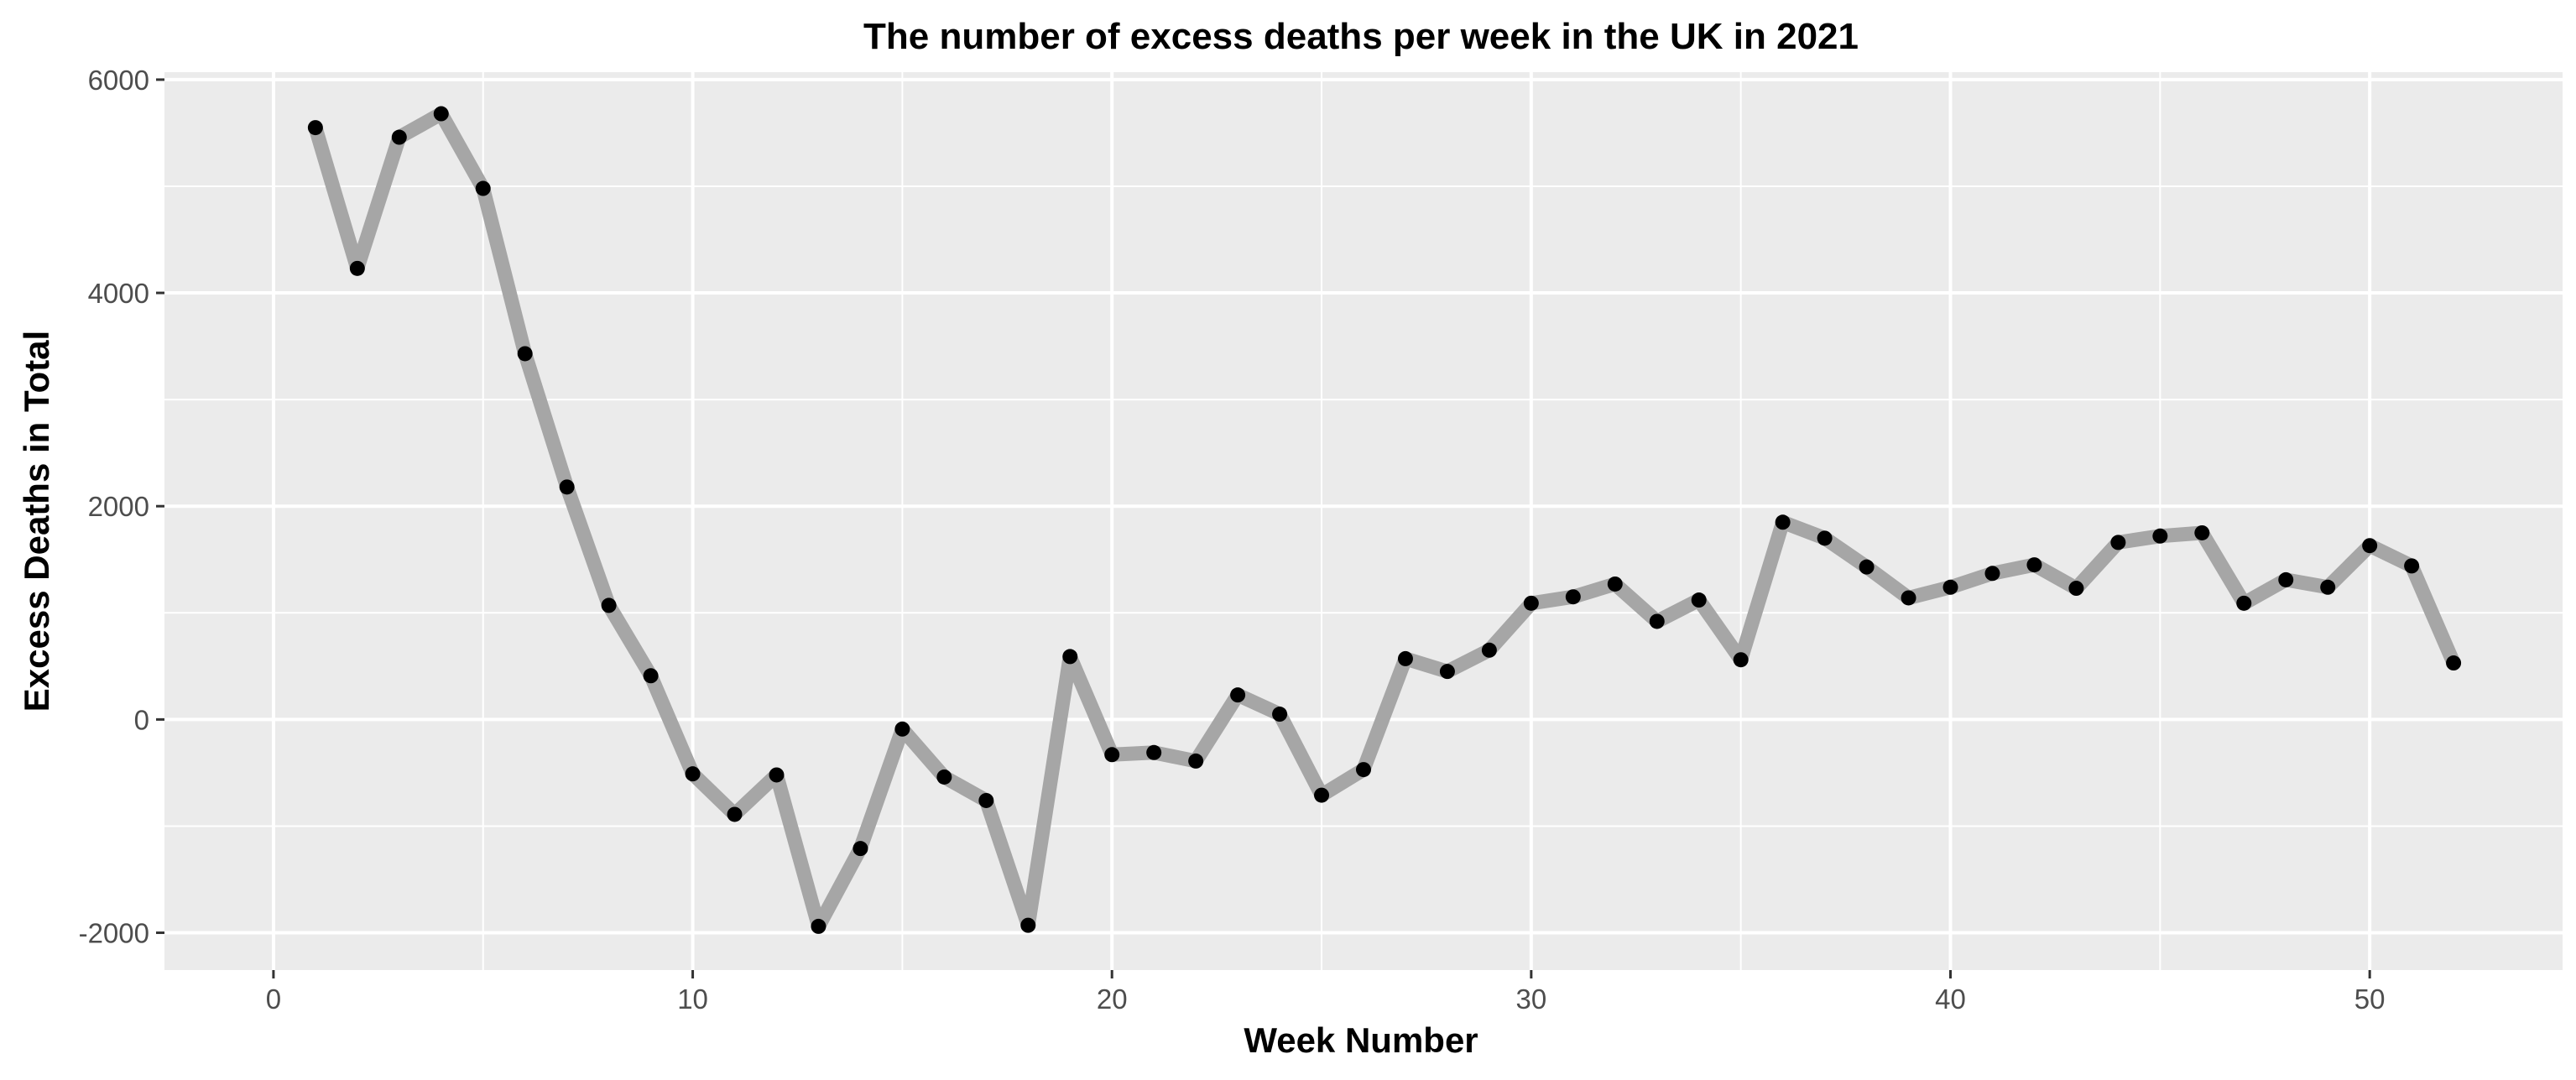 The height and width of the screenshot is (1080, 2576). What do you see at coordinates (36, 521) in the screenshot?
I see `y-axis-title: Excess Deaths in Total` at bounding box center [36, 521].